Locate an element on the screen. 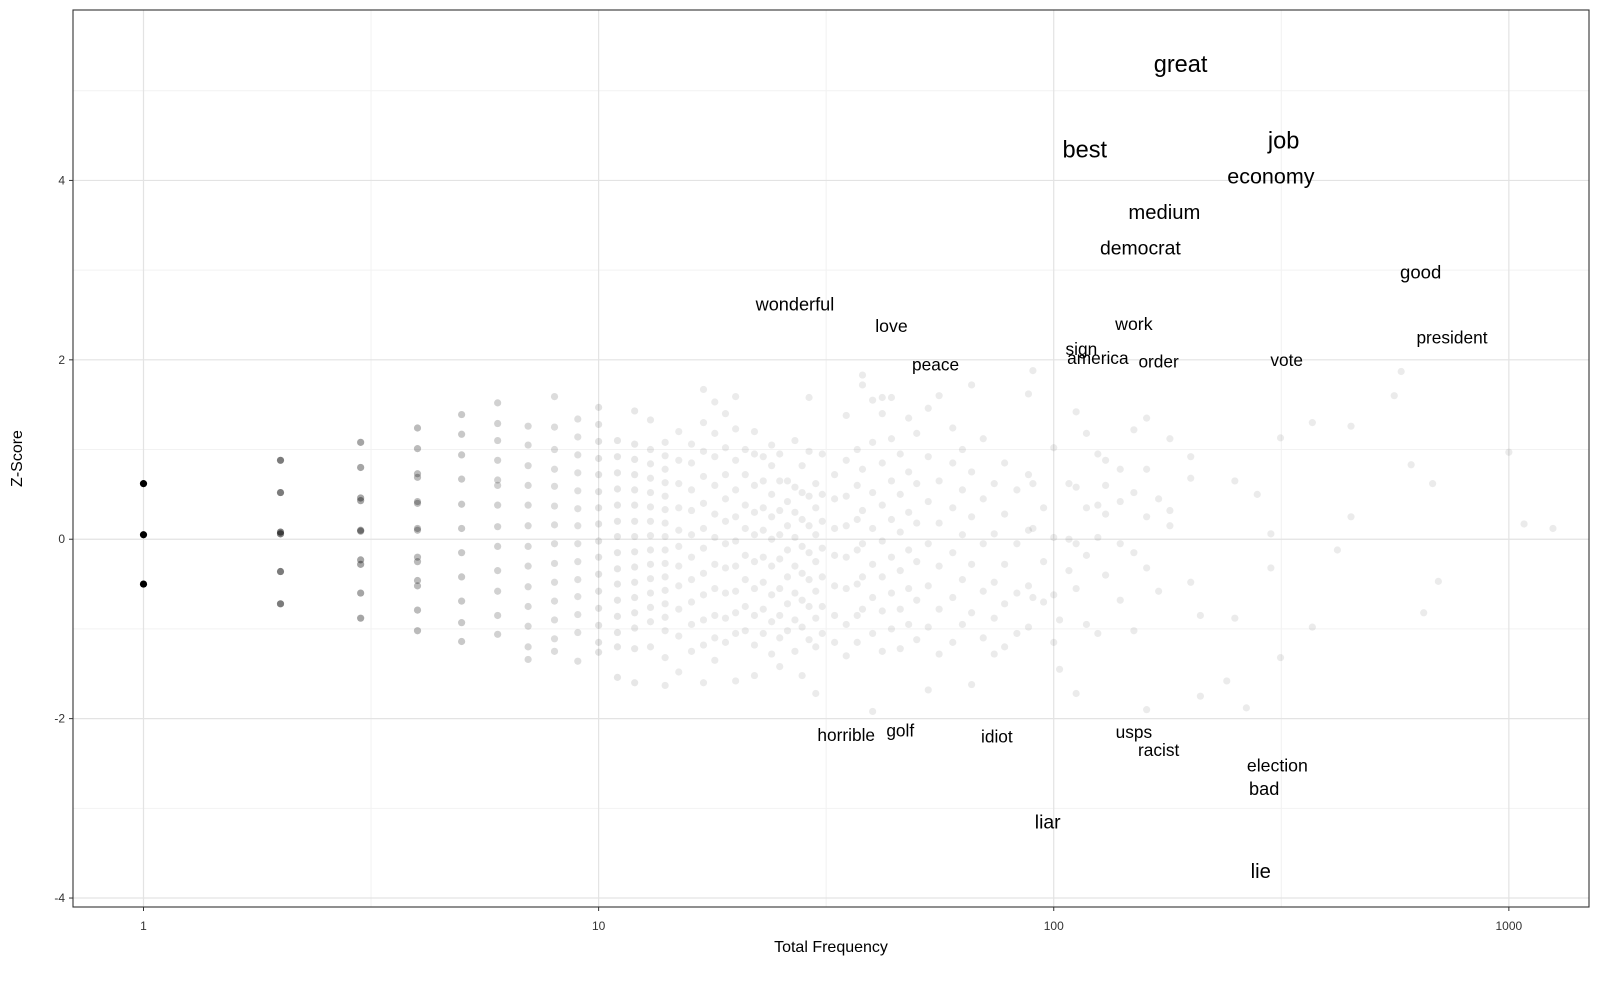 The height and width of the screenshot is (985, 1600). word-label: great is located at coordinates (1181, 65).